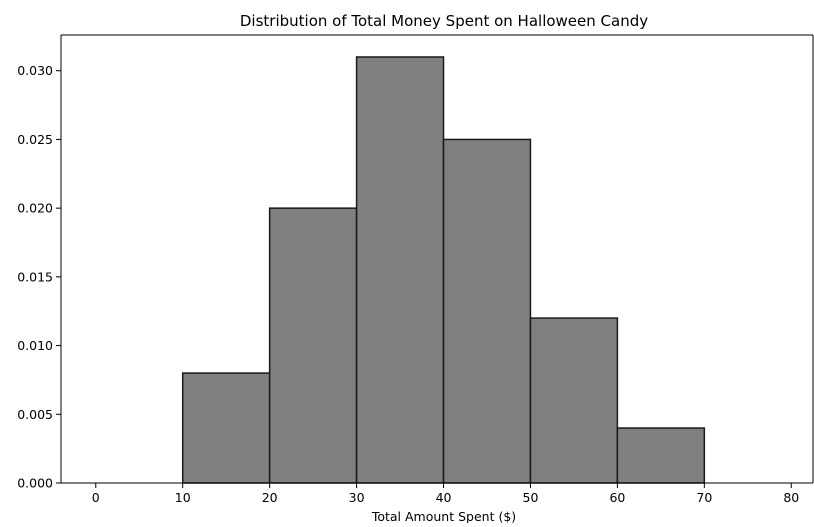 This screenshot has width=814, height=527. What do you see at coordinates (617, 497) in the screenshot?
I see `x-tick-label: 60` at bounding box center [617, 497].